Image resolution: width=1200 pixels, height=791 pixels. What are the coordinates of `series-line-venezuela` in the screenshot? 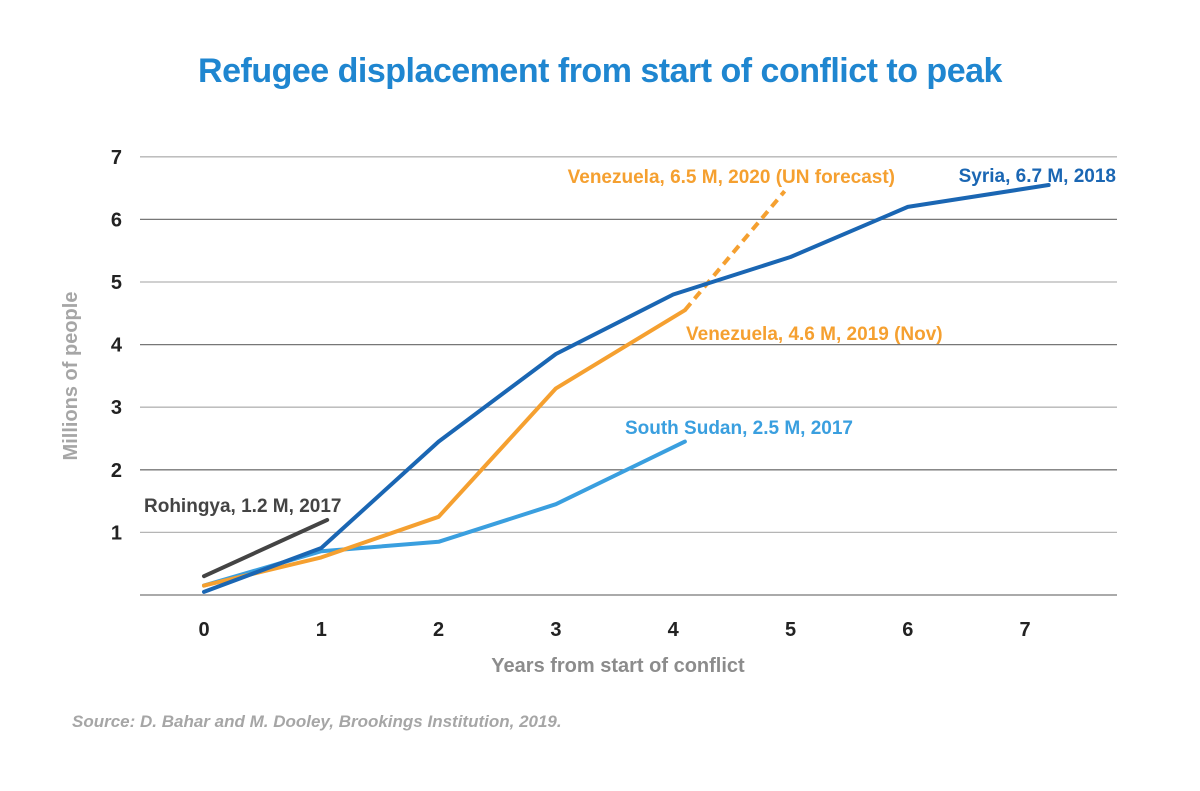 It's located at (444, 448).